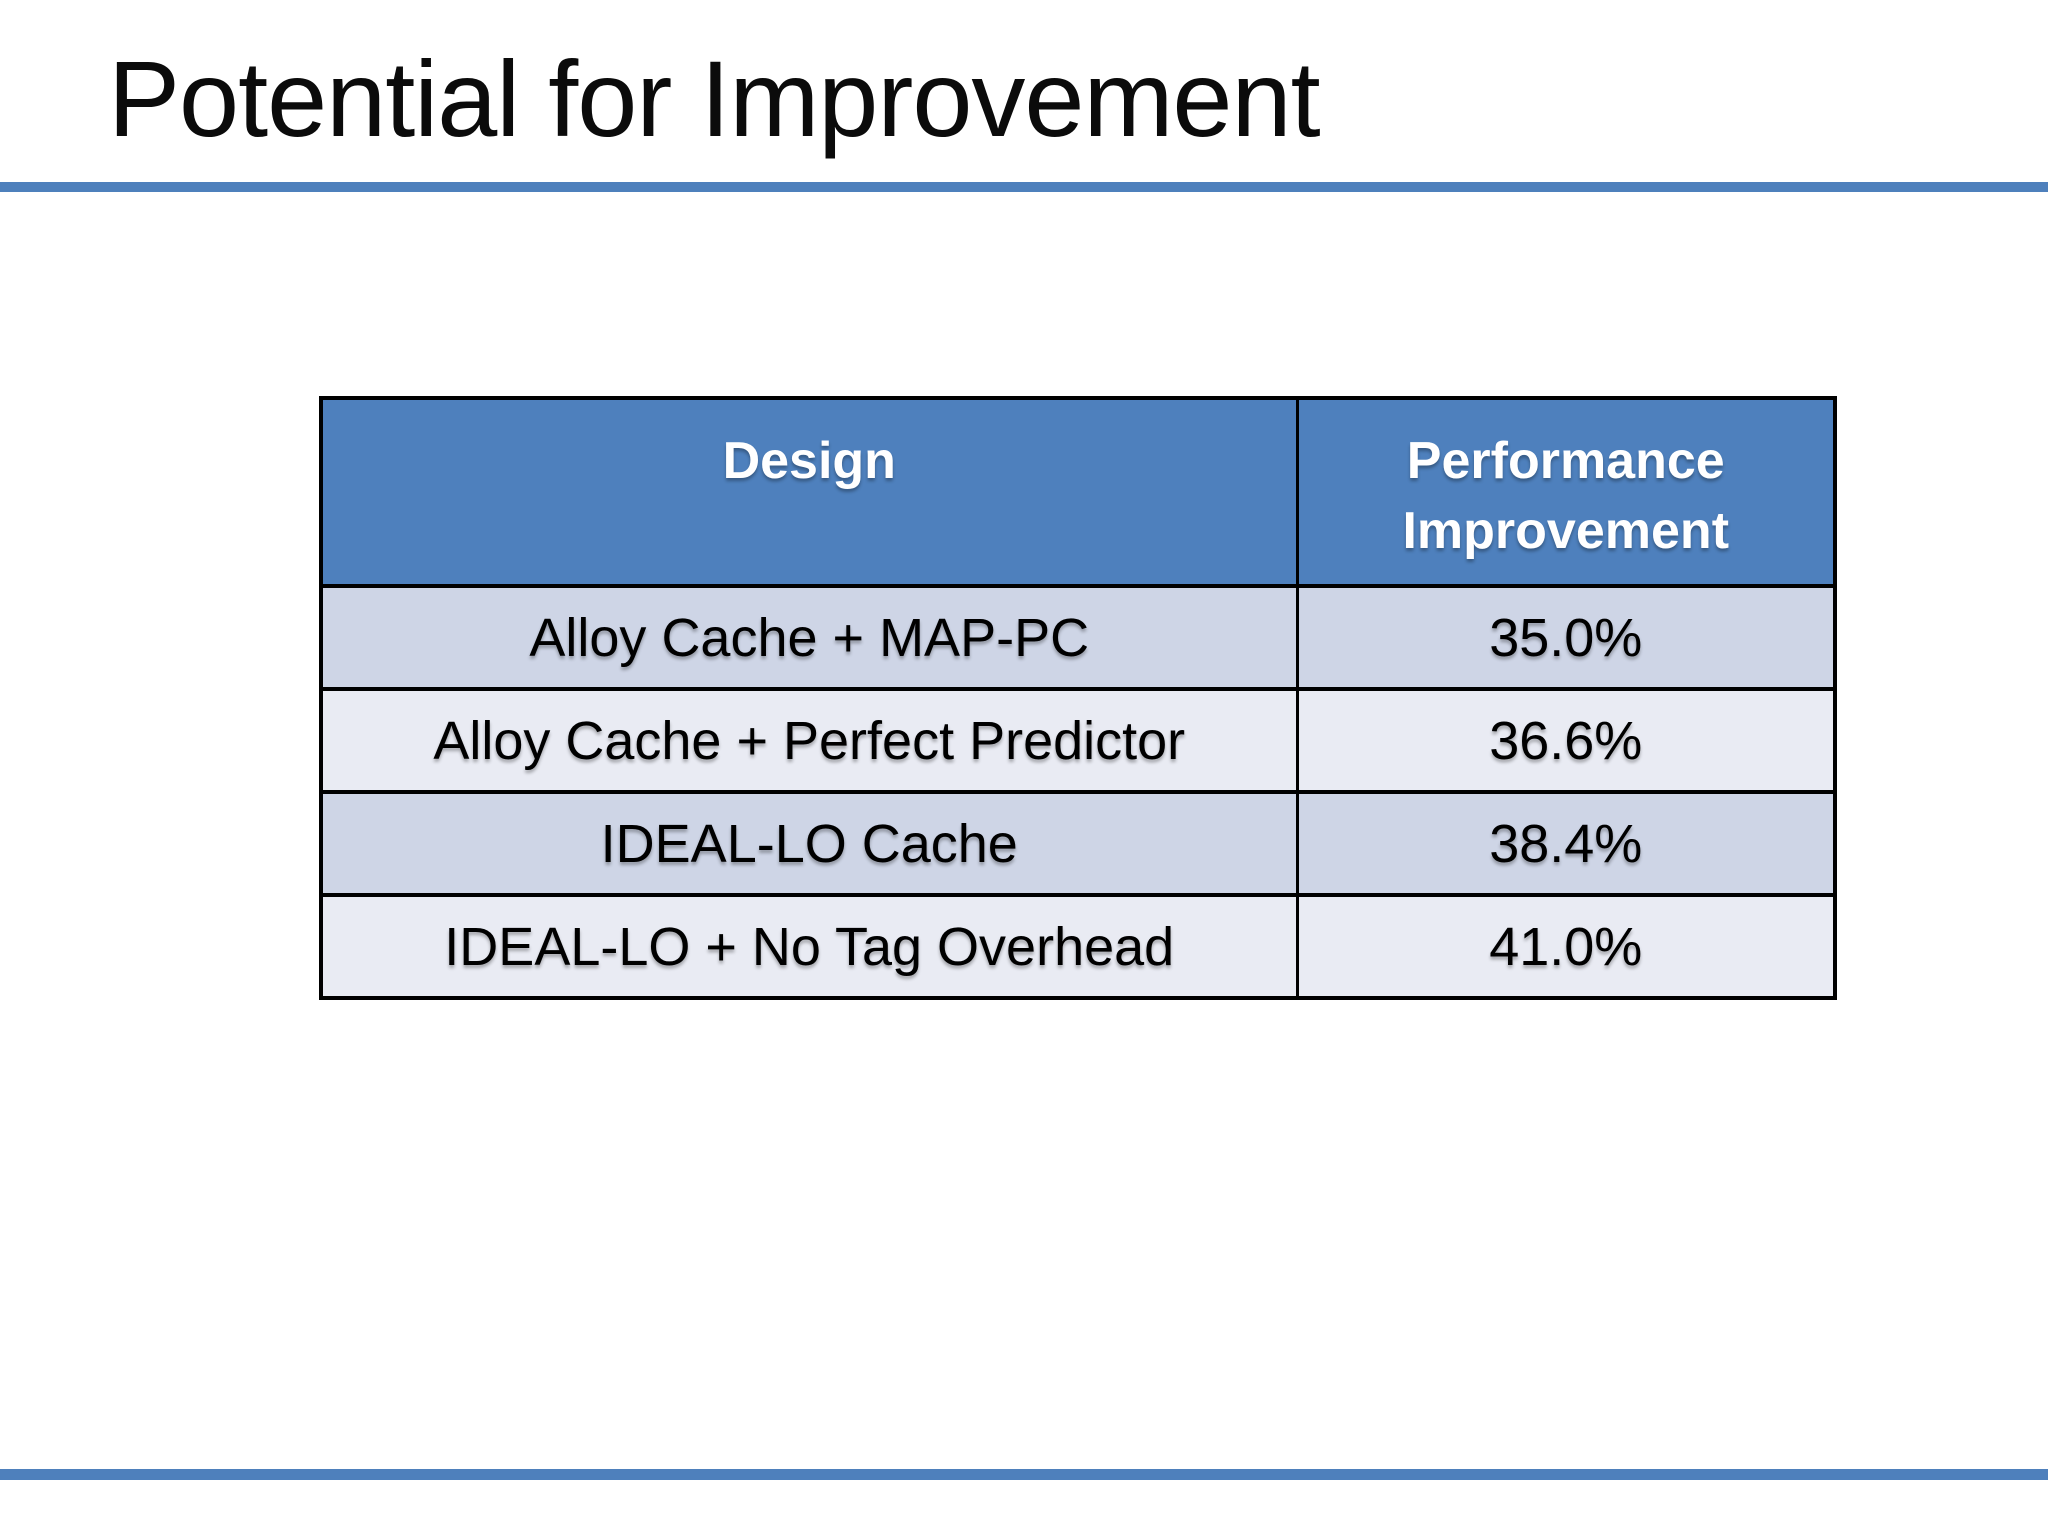 This screenshot has width=2048, height=1536. I want to click on page-title: Potential for Improvement, so click(714, 98).